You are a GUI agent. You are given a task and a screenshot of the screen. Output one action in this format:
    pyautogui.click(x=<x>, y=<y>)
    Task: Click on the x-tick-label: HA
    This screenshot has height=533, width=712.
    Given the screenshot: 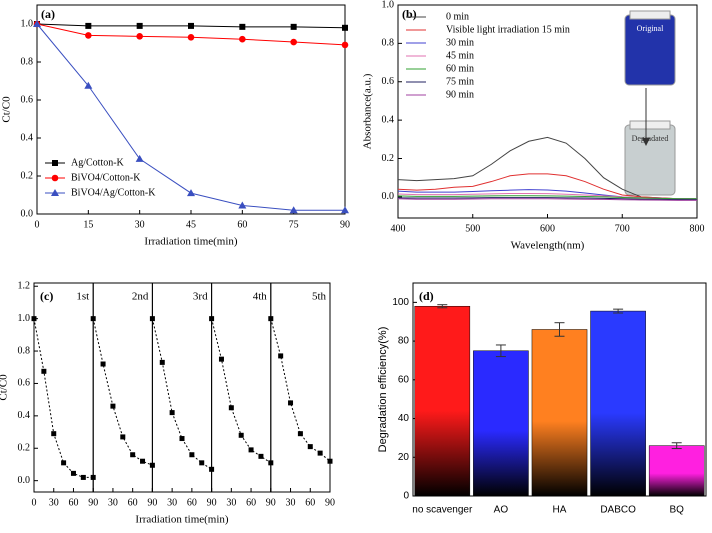 What is the action you would take?
    pyautogui.click(x=560, y=510)
    